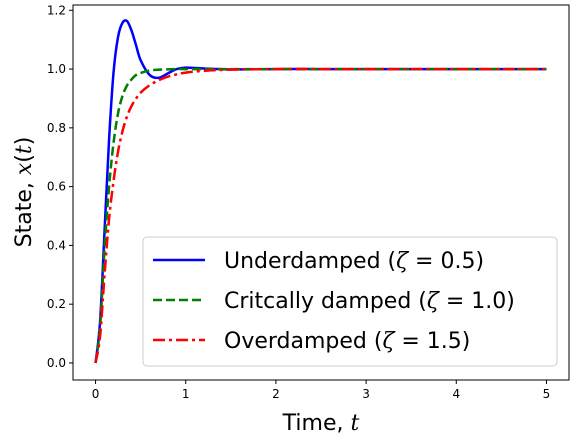  What do you see at coordinates (56, 69) in the screenshot?
I see `y-tick-label: 1.0` at bounding box center [56, 69].